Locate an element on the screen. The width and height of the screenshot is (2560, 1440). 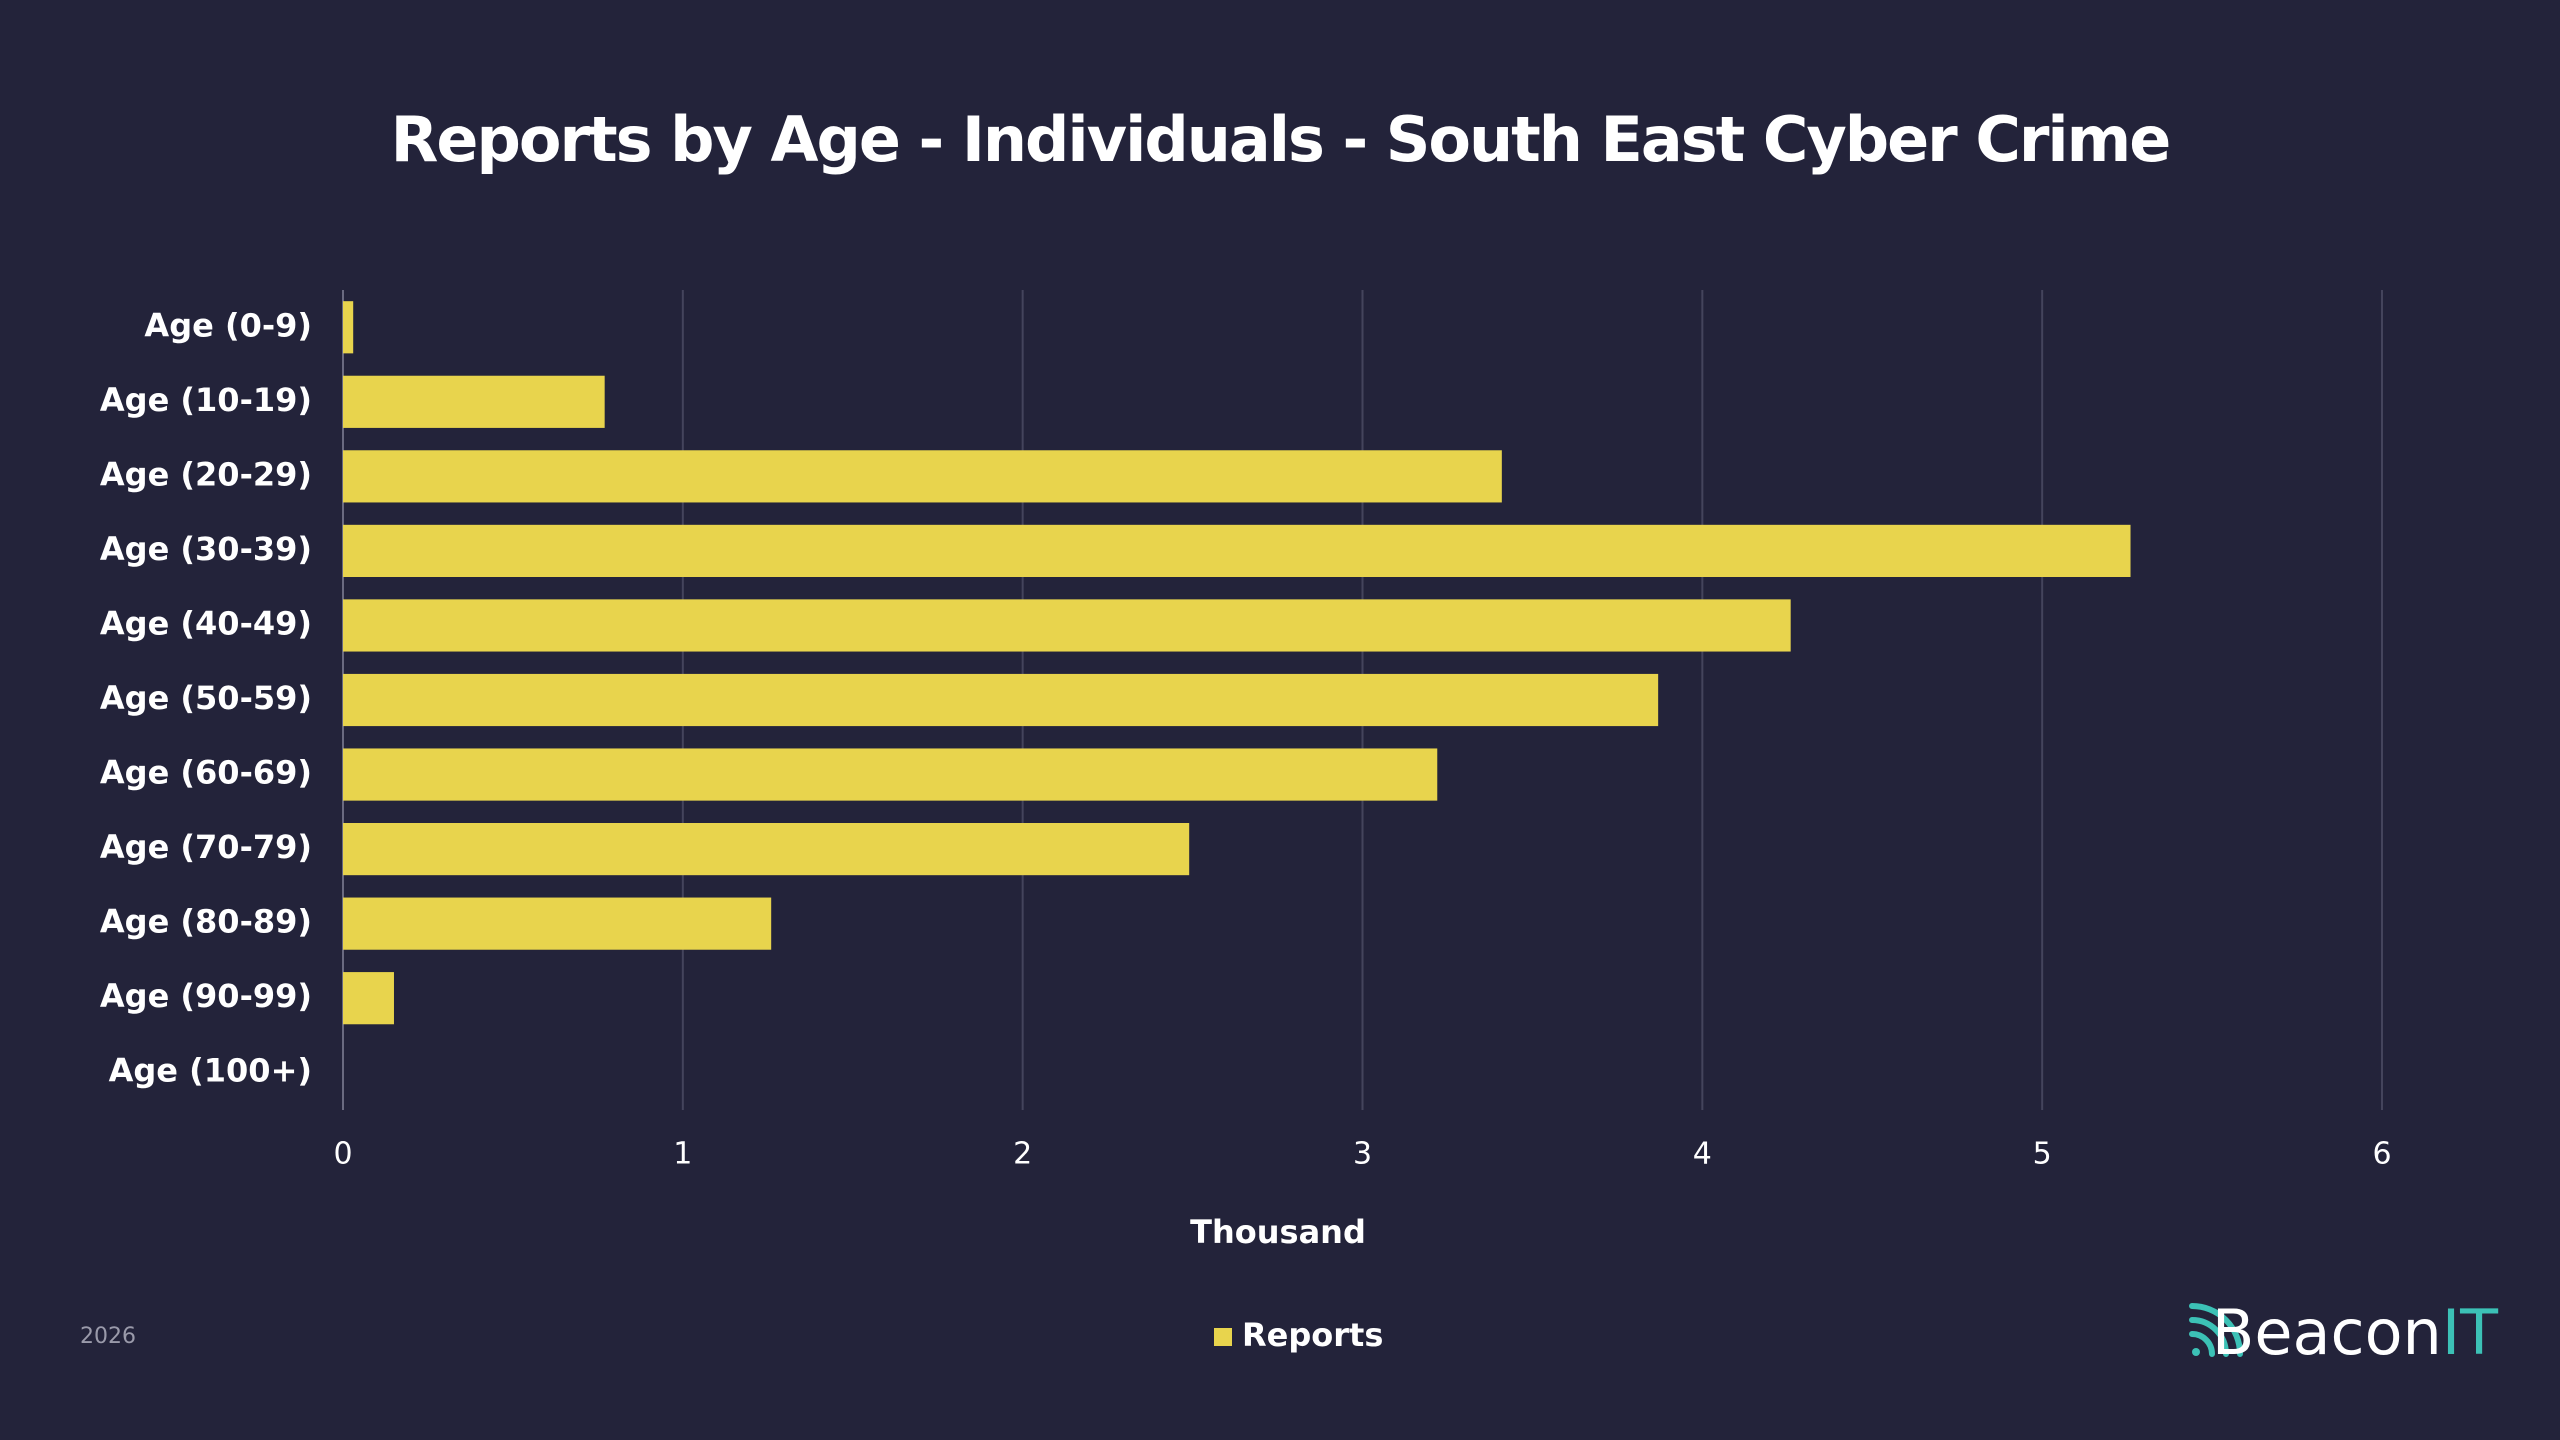
y-tick-label: Age (60-69) is located at coordinates (206, 773).